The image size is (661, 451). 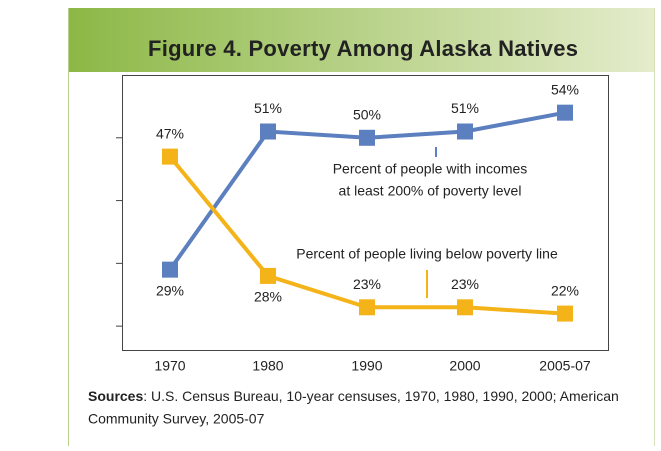 I want to click on data-label: 54%, so click(x=565, y=89).